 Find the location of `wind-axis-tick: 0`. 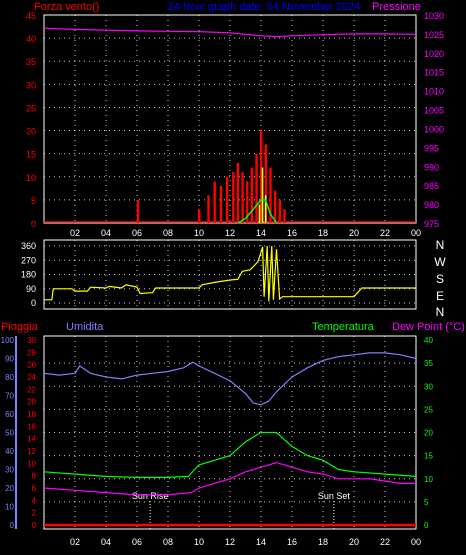

wind-axis-tick: 0 is located at coordinates (33, 224).